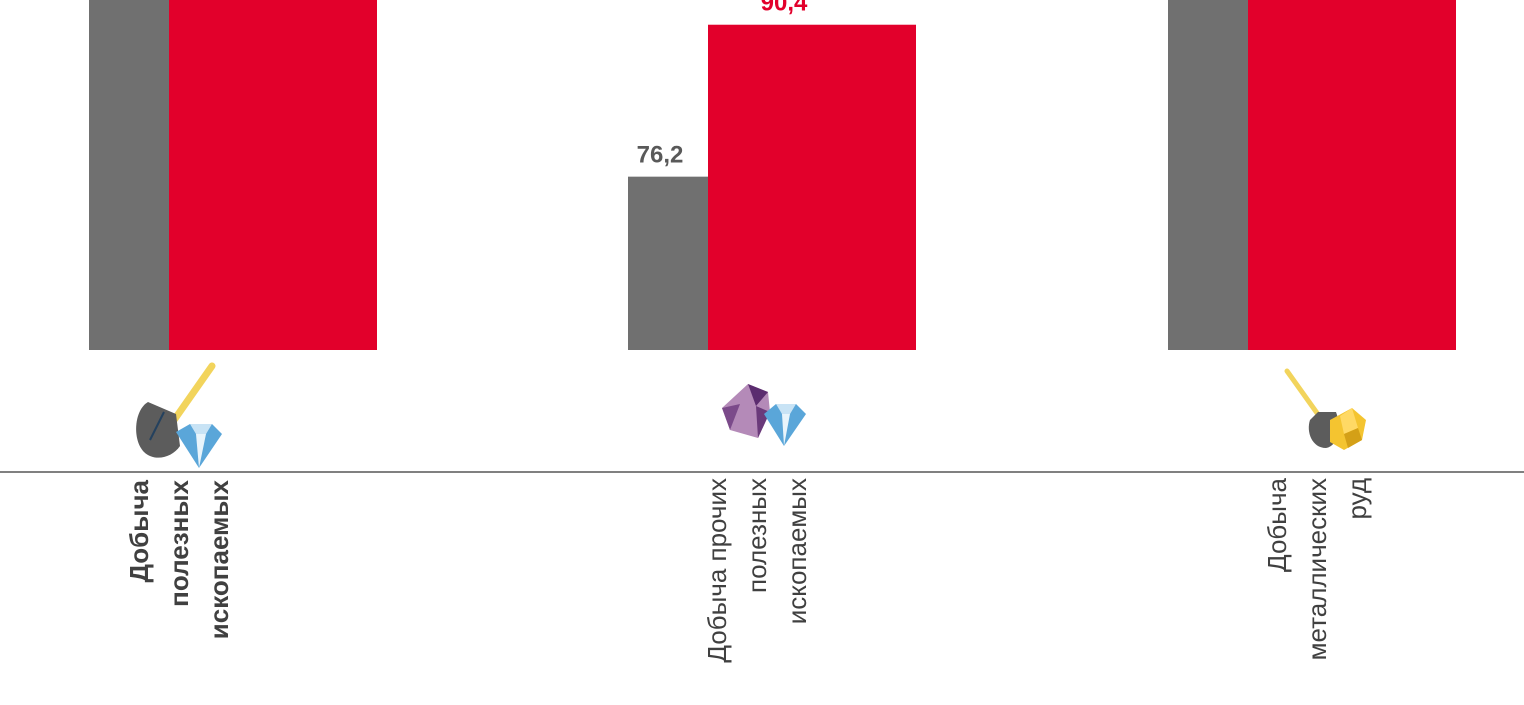 This screenshot has height=705, width=1524. I want to click on data-label-s1-c2: 76,2, so click(660, 155).